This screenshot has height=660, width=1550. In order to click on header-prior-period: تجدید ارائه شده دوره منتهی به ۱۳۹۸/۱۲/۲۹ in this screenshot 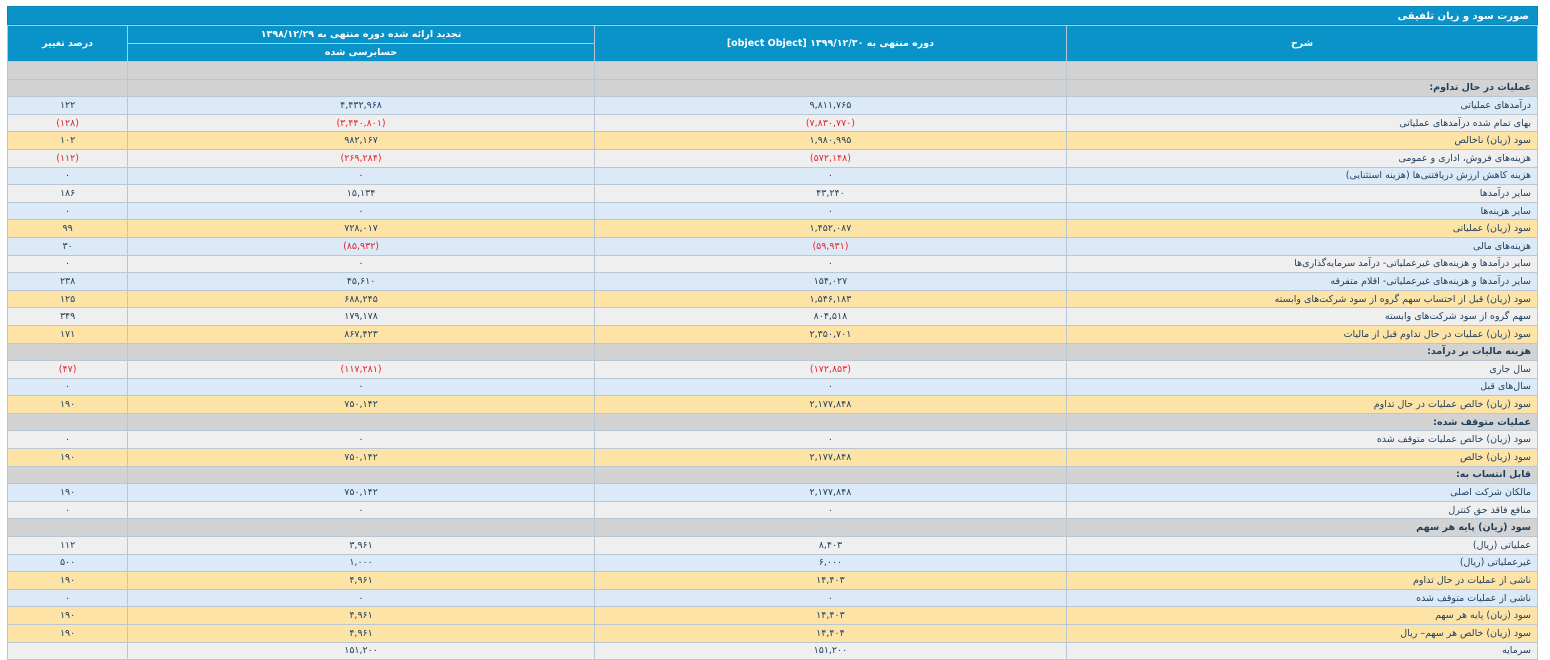, I will do `click(361, 34)`.